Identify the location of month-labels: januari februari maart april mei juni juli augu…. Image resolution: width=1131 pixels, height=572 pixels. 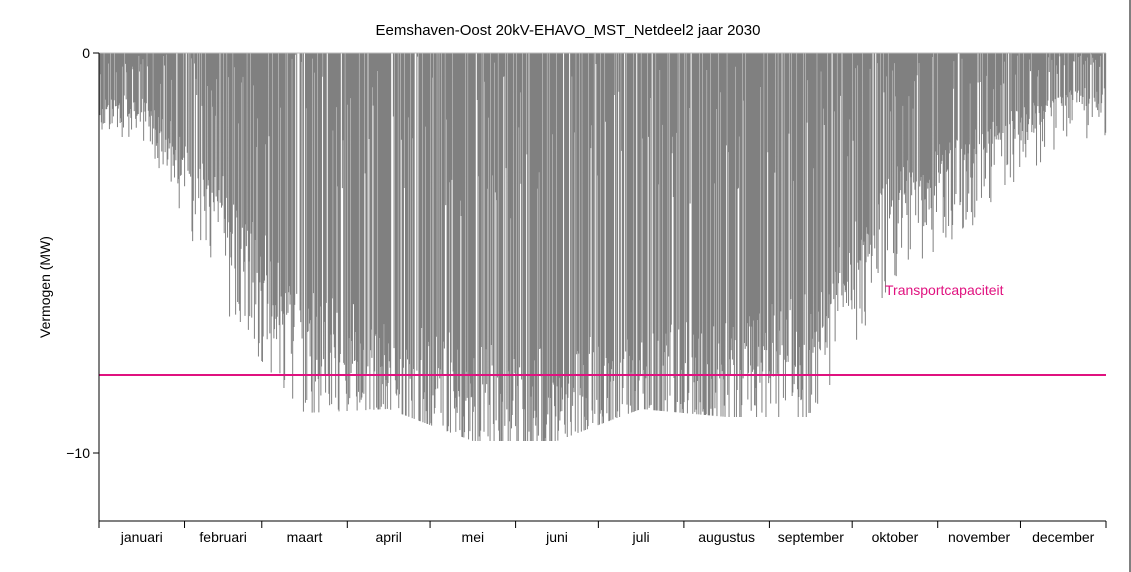
(602, 533).